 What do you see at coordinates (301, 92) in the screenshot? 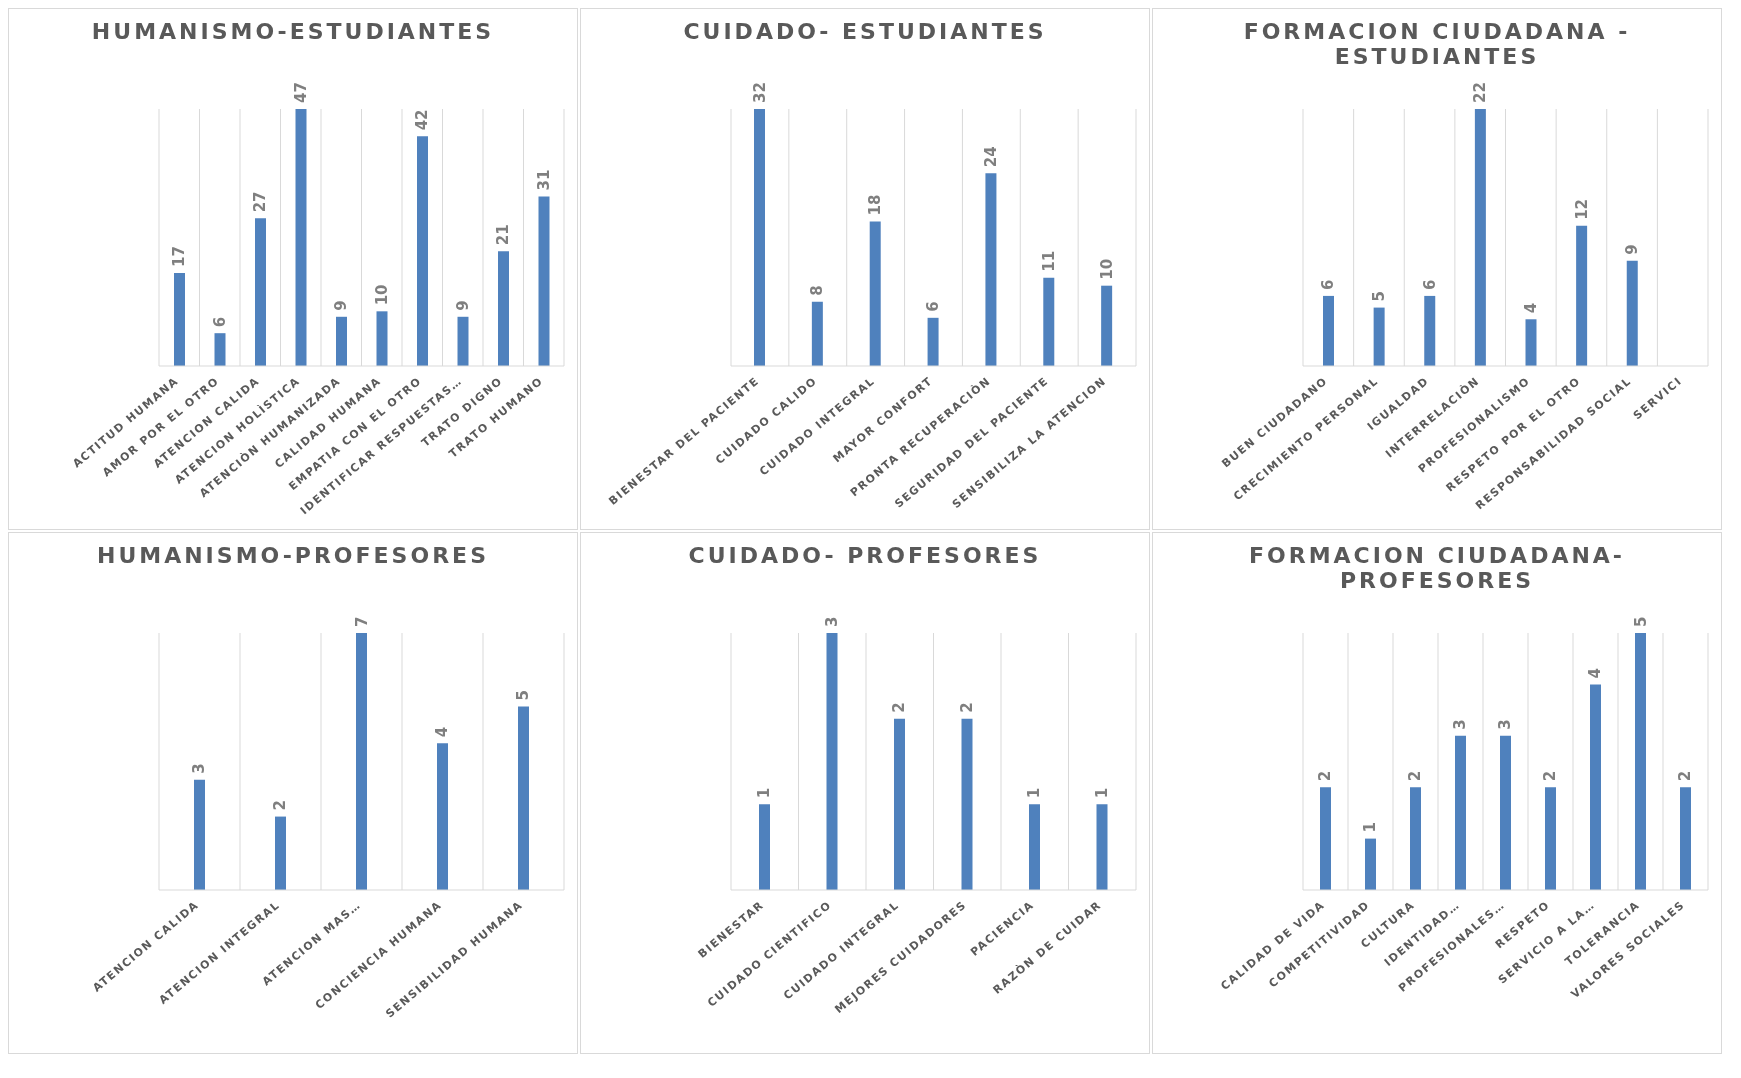
I see `data-label: 47` at bounding box center [301, 92].